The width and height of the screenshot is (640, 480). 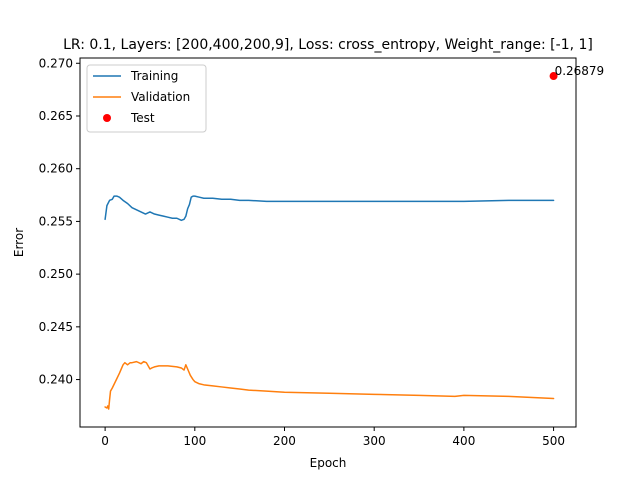 What do you see at coordinates (19, 242) in the screenshot?
I see `y-axis-title: Error` at bounding box center [19, 242].